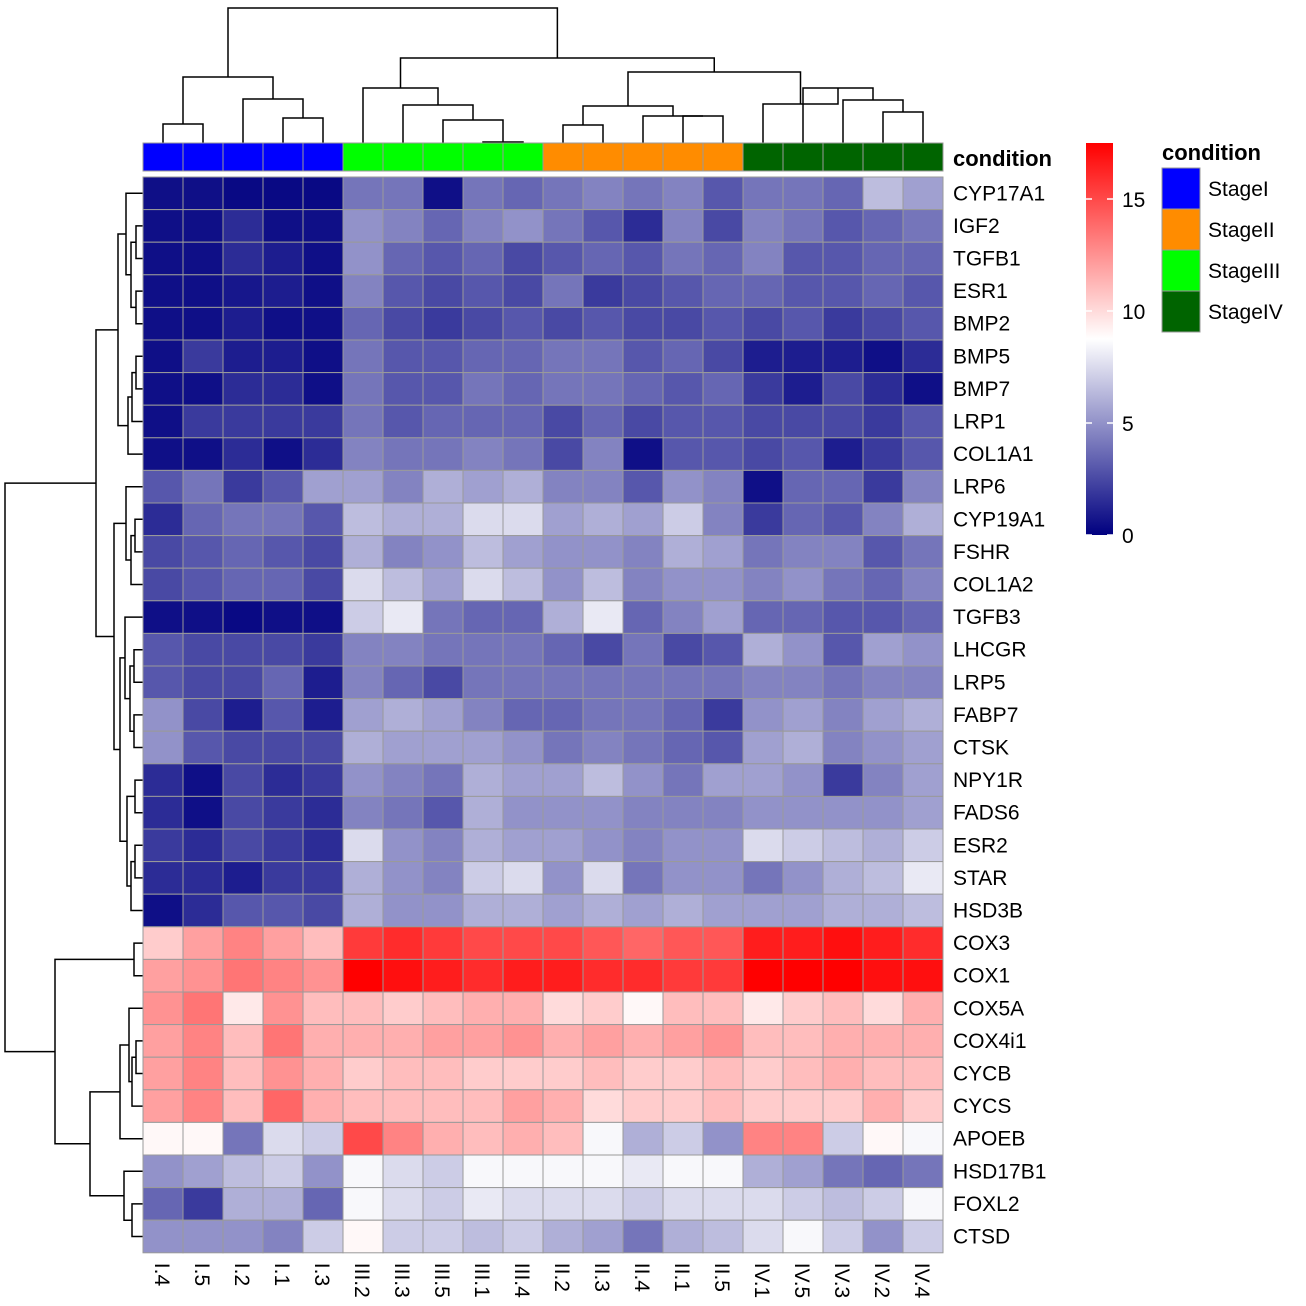  Describe the element at coordinates (1133, 312) in the screenshot. I see `colorbar-tick-label: 10` at that location.